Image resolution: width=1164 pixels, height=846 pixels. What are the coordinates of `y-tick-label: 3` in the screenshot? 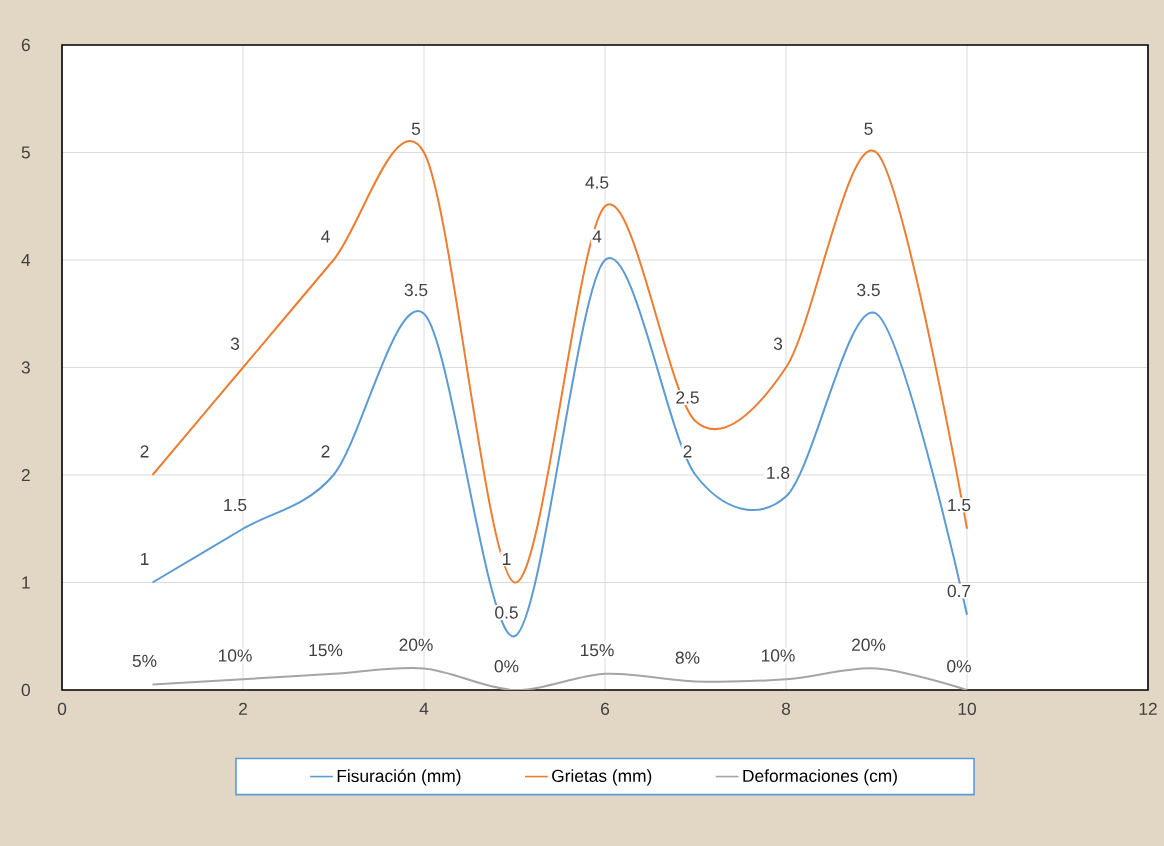 It's located at (25, 367).